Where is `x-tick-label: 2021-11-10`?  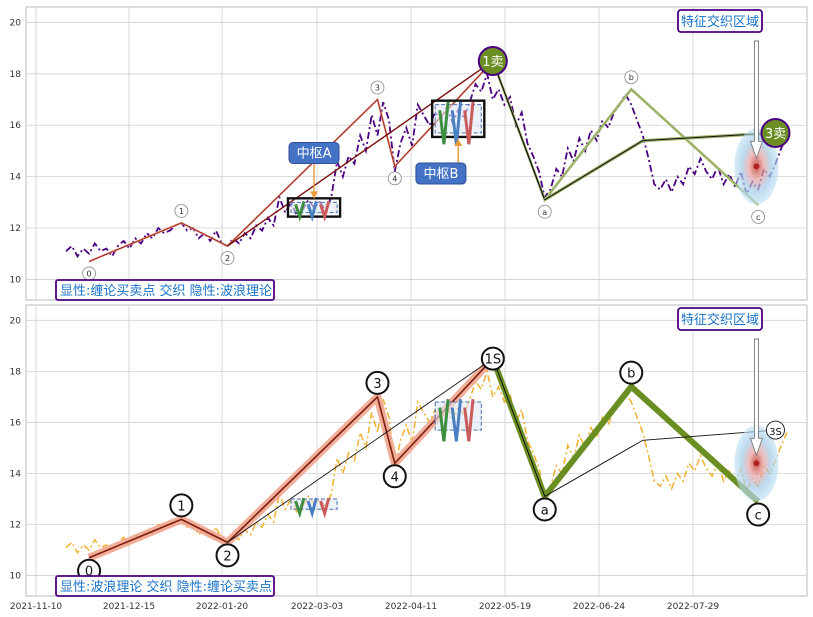
x-tick-label: 2021-11-10 is located at coordinates (36, 607).